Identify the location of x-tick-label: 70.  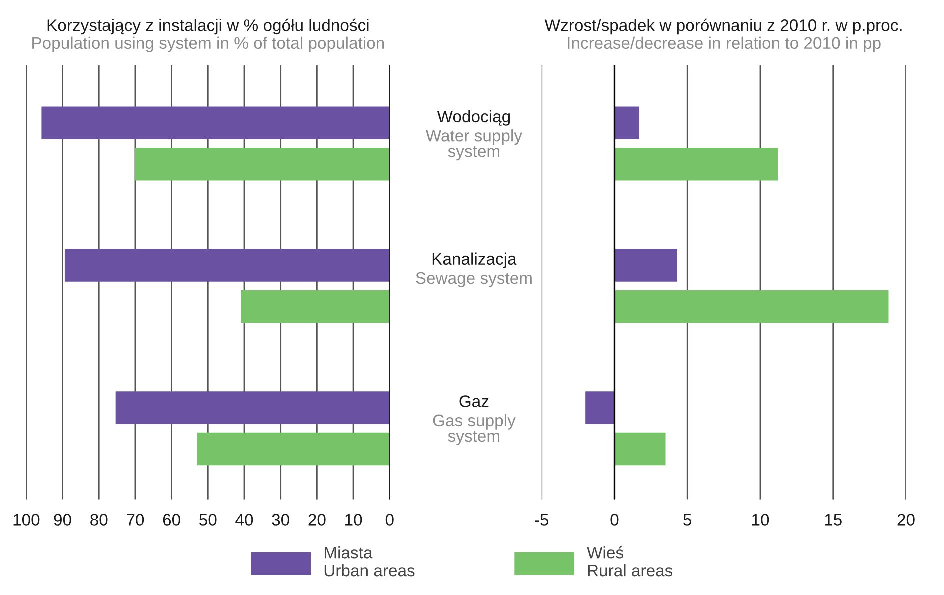
(135, 520).